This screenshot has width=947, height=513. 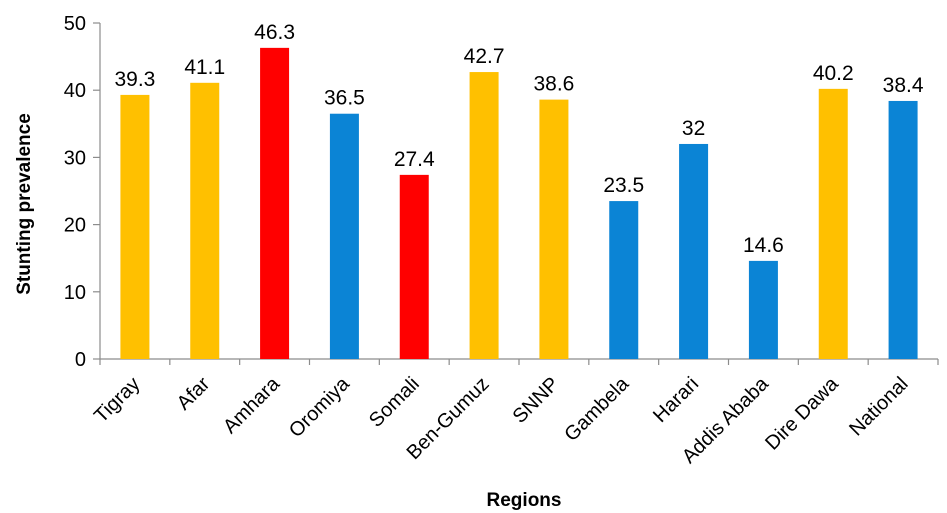 I want to click on x-tick-label: Gambela, so click(x=597, y=409).